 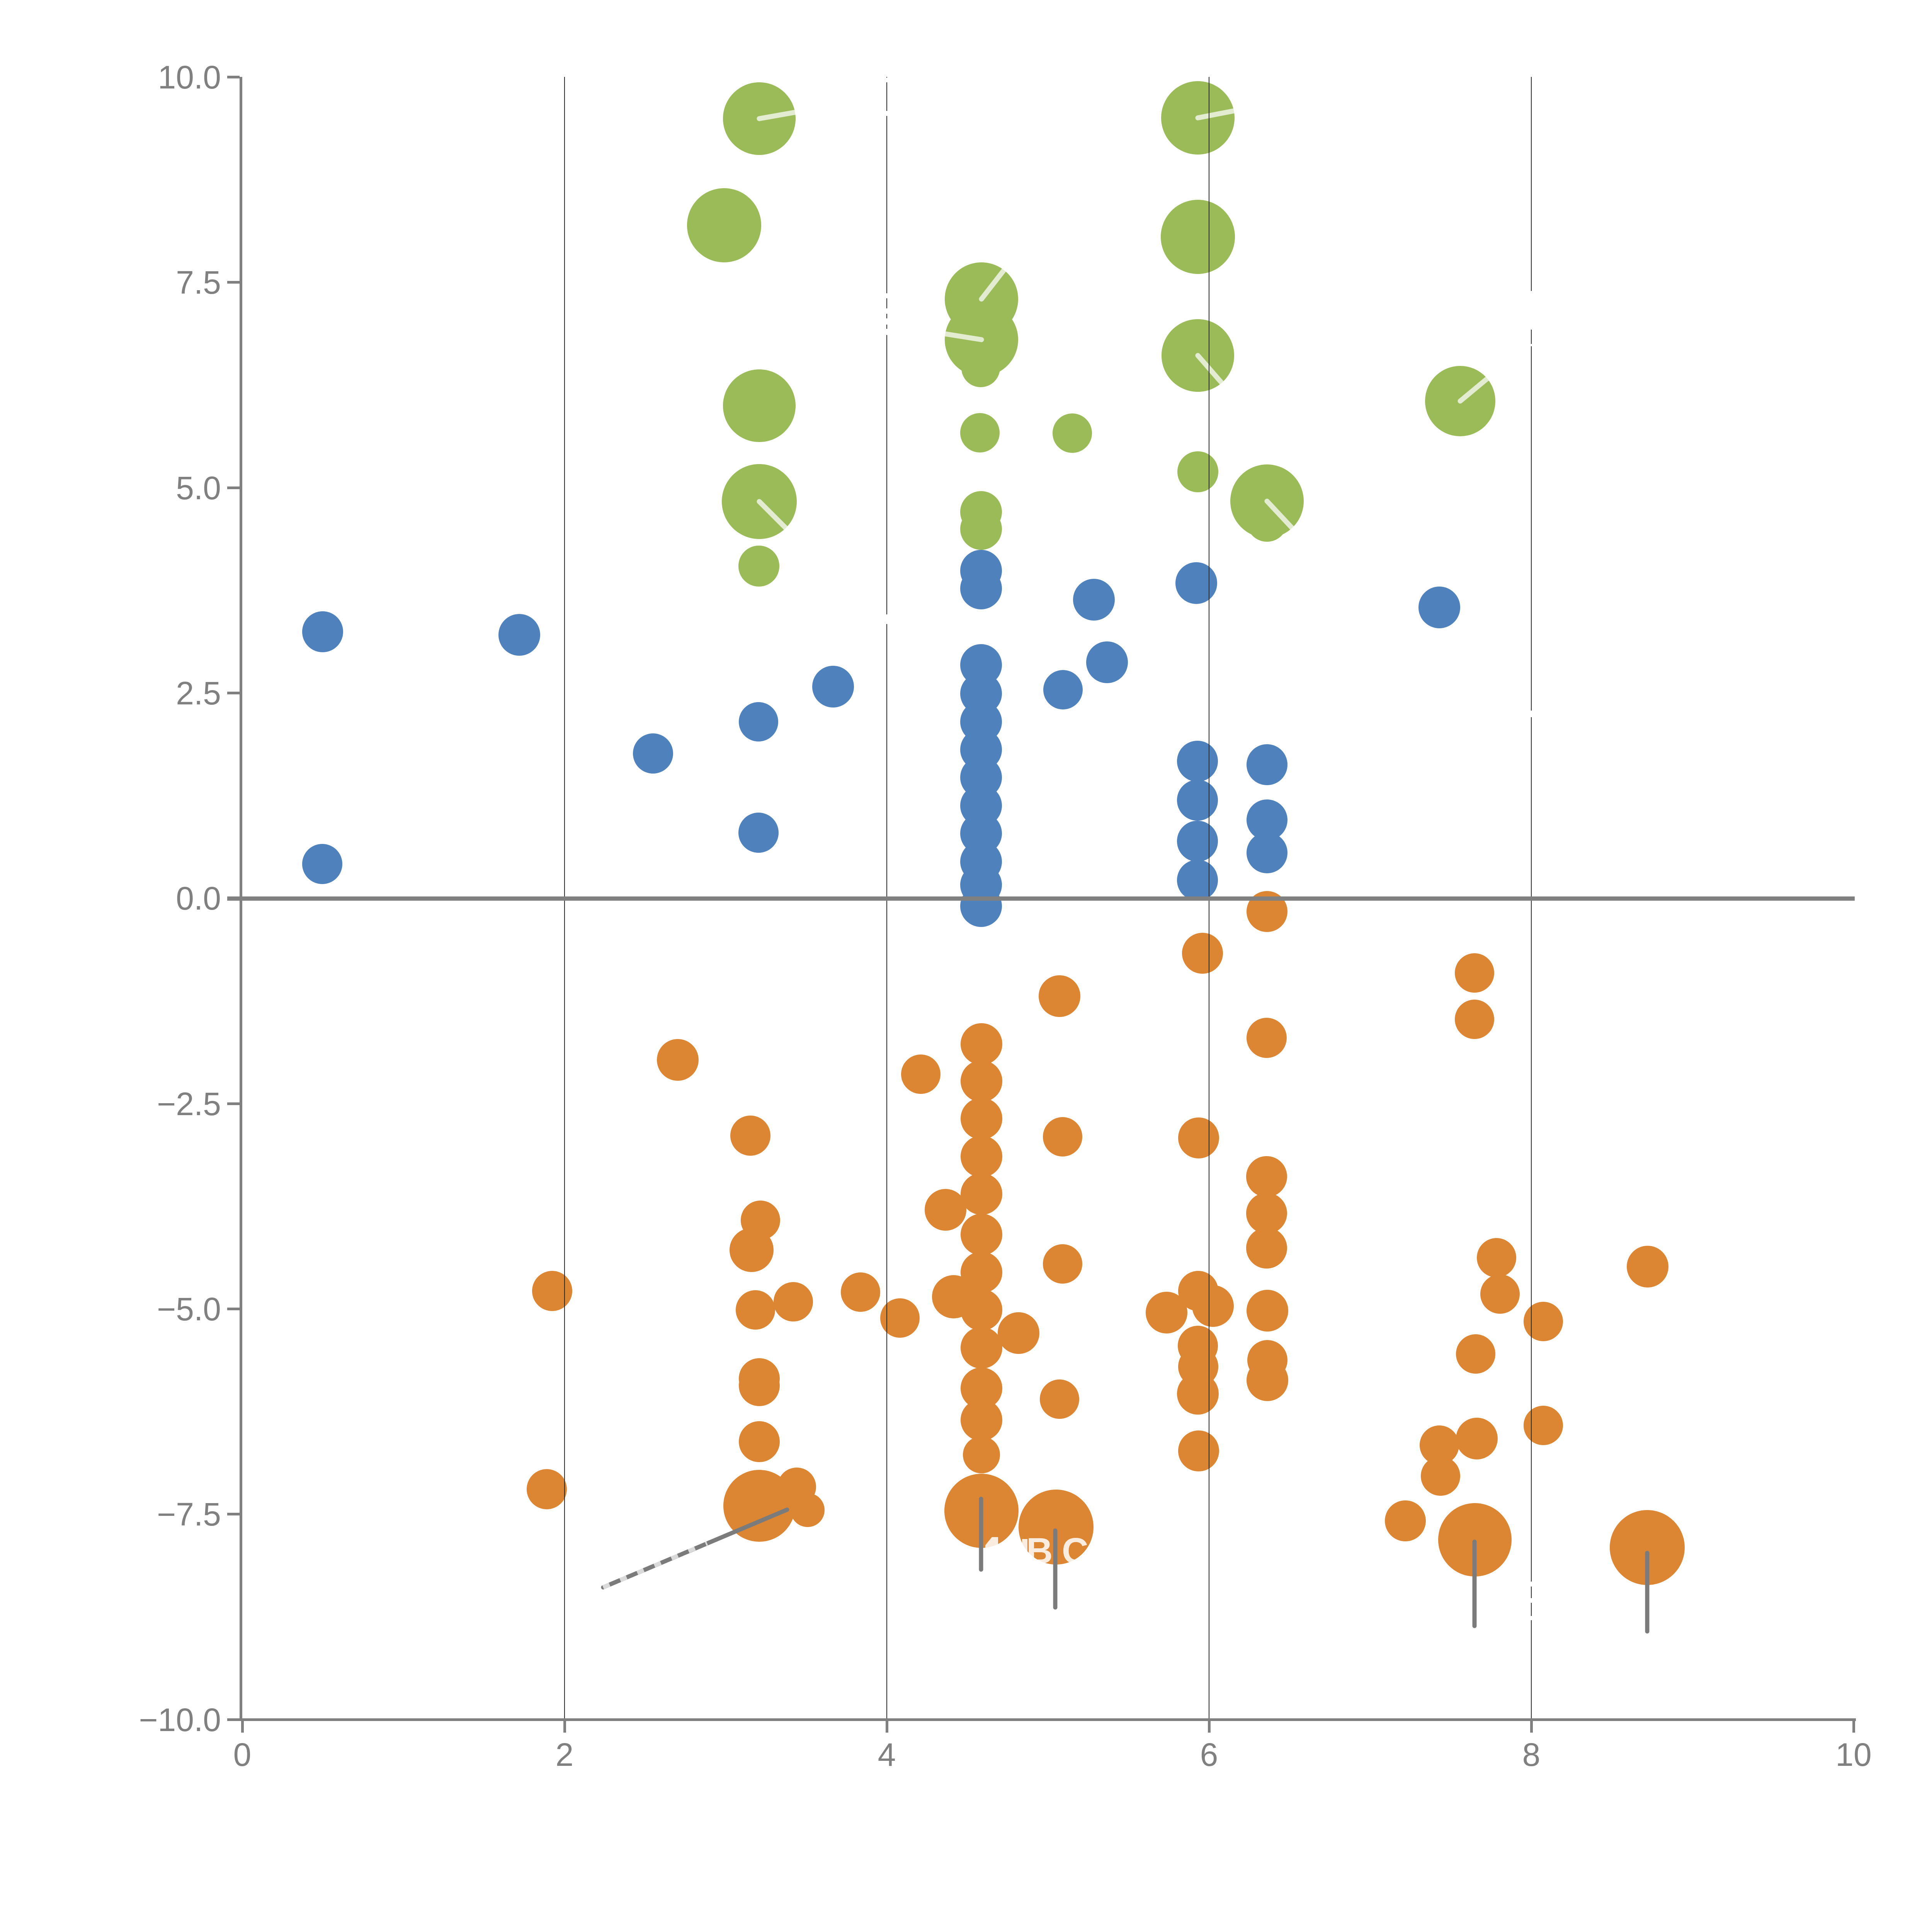 I want to click on svg-text: −5.0, so click(x=189, y=1309).